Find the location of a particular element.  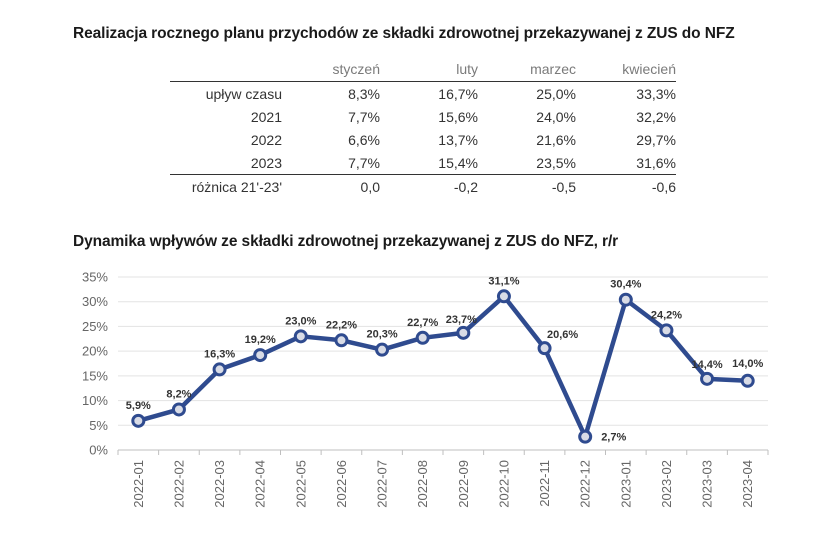

data-label: 14,4% is located at coordinates (706, 365).